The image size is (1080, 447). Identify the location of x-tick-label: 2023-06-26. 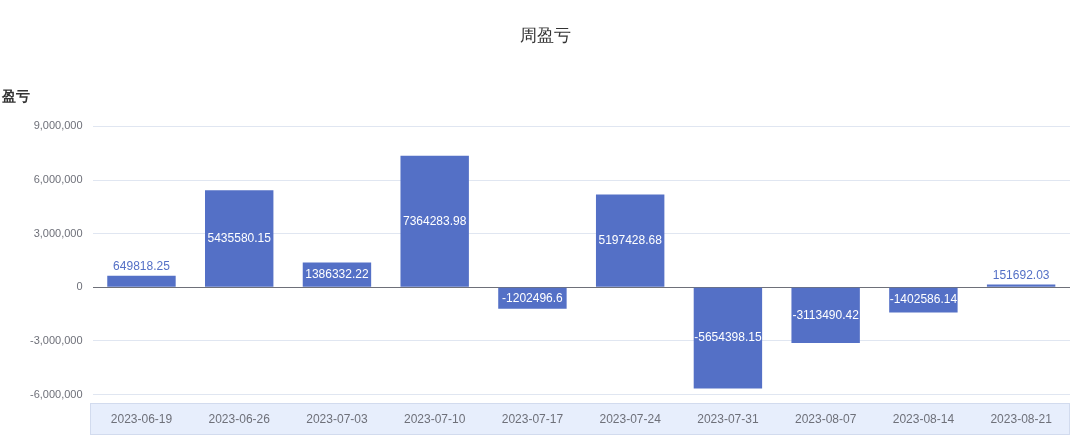
(239, 419).